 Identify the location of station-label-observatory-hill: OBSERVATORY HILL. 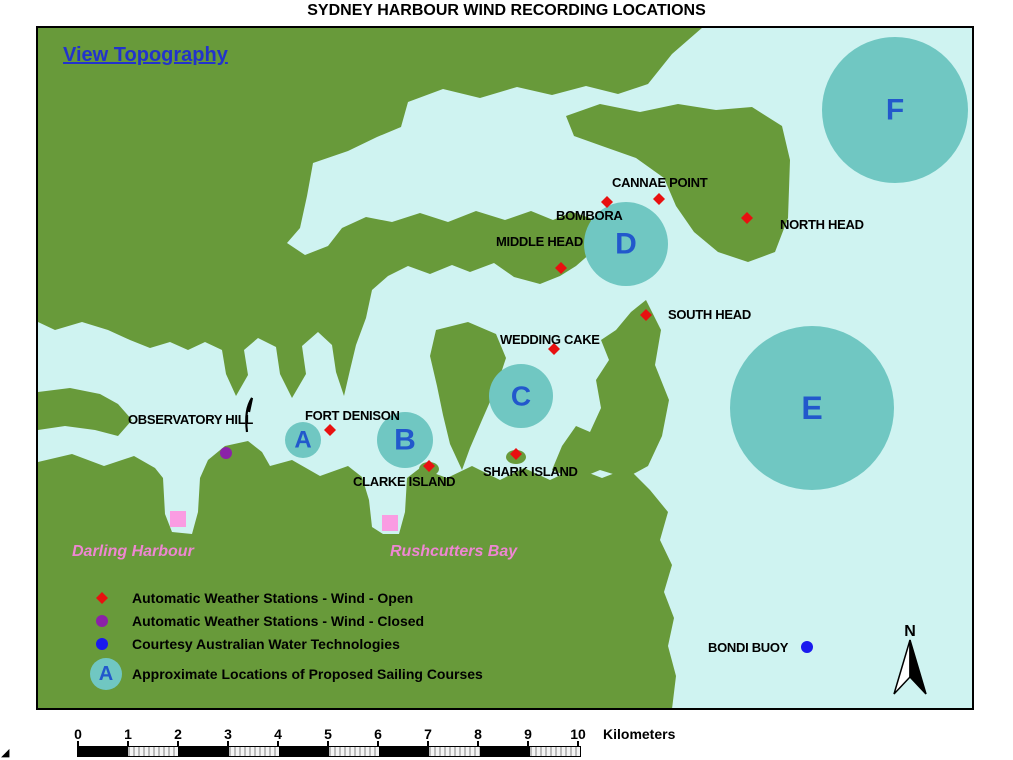
(190, 419).